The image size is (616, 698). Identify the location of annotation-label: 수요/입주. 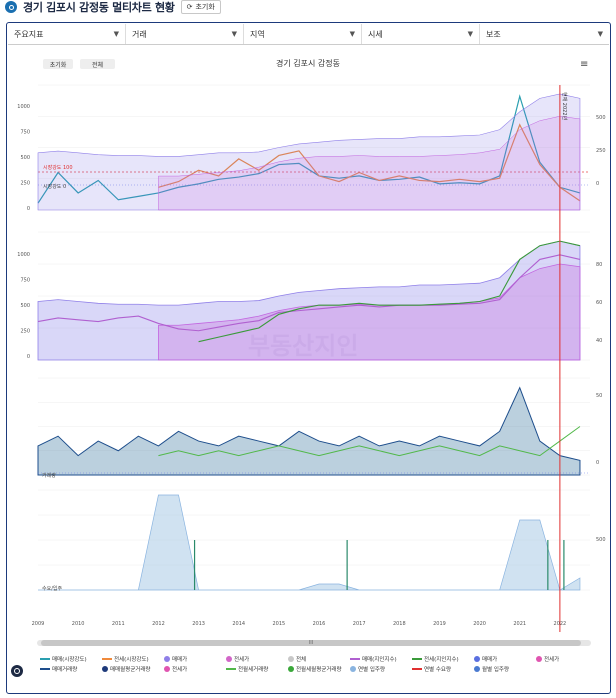
(52, 588).